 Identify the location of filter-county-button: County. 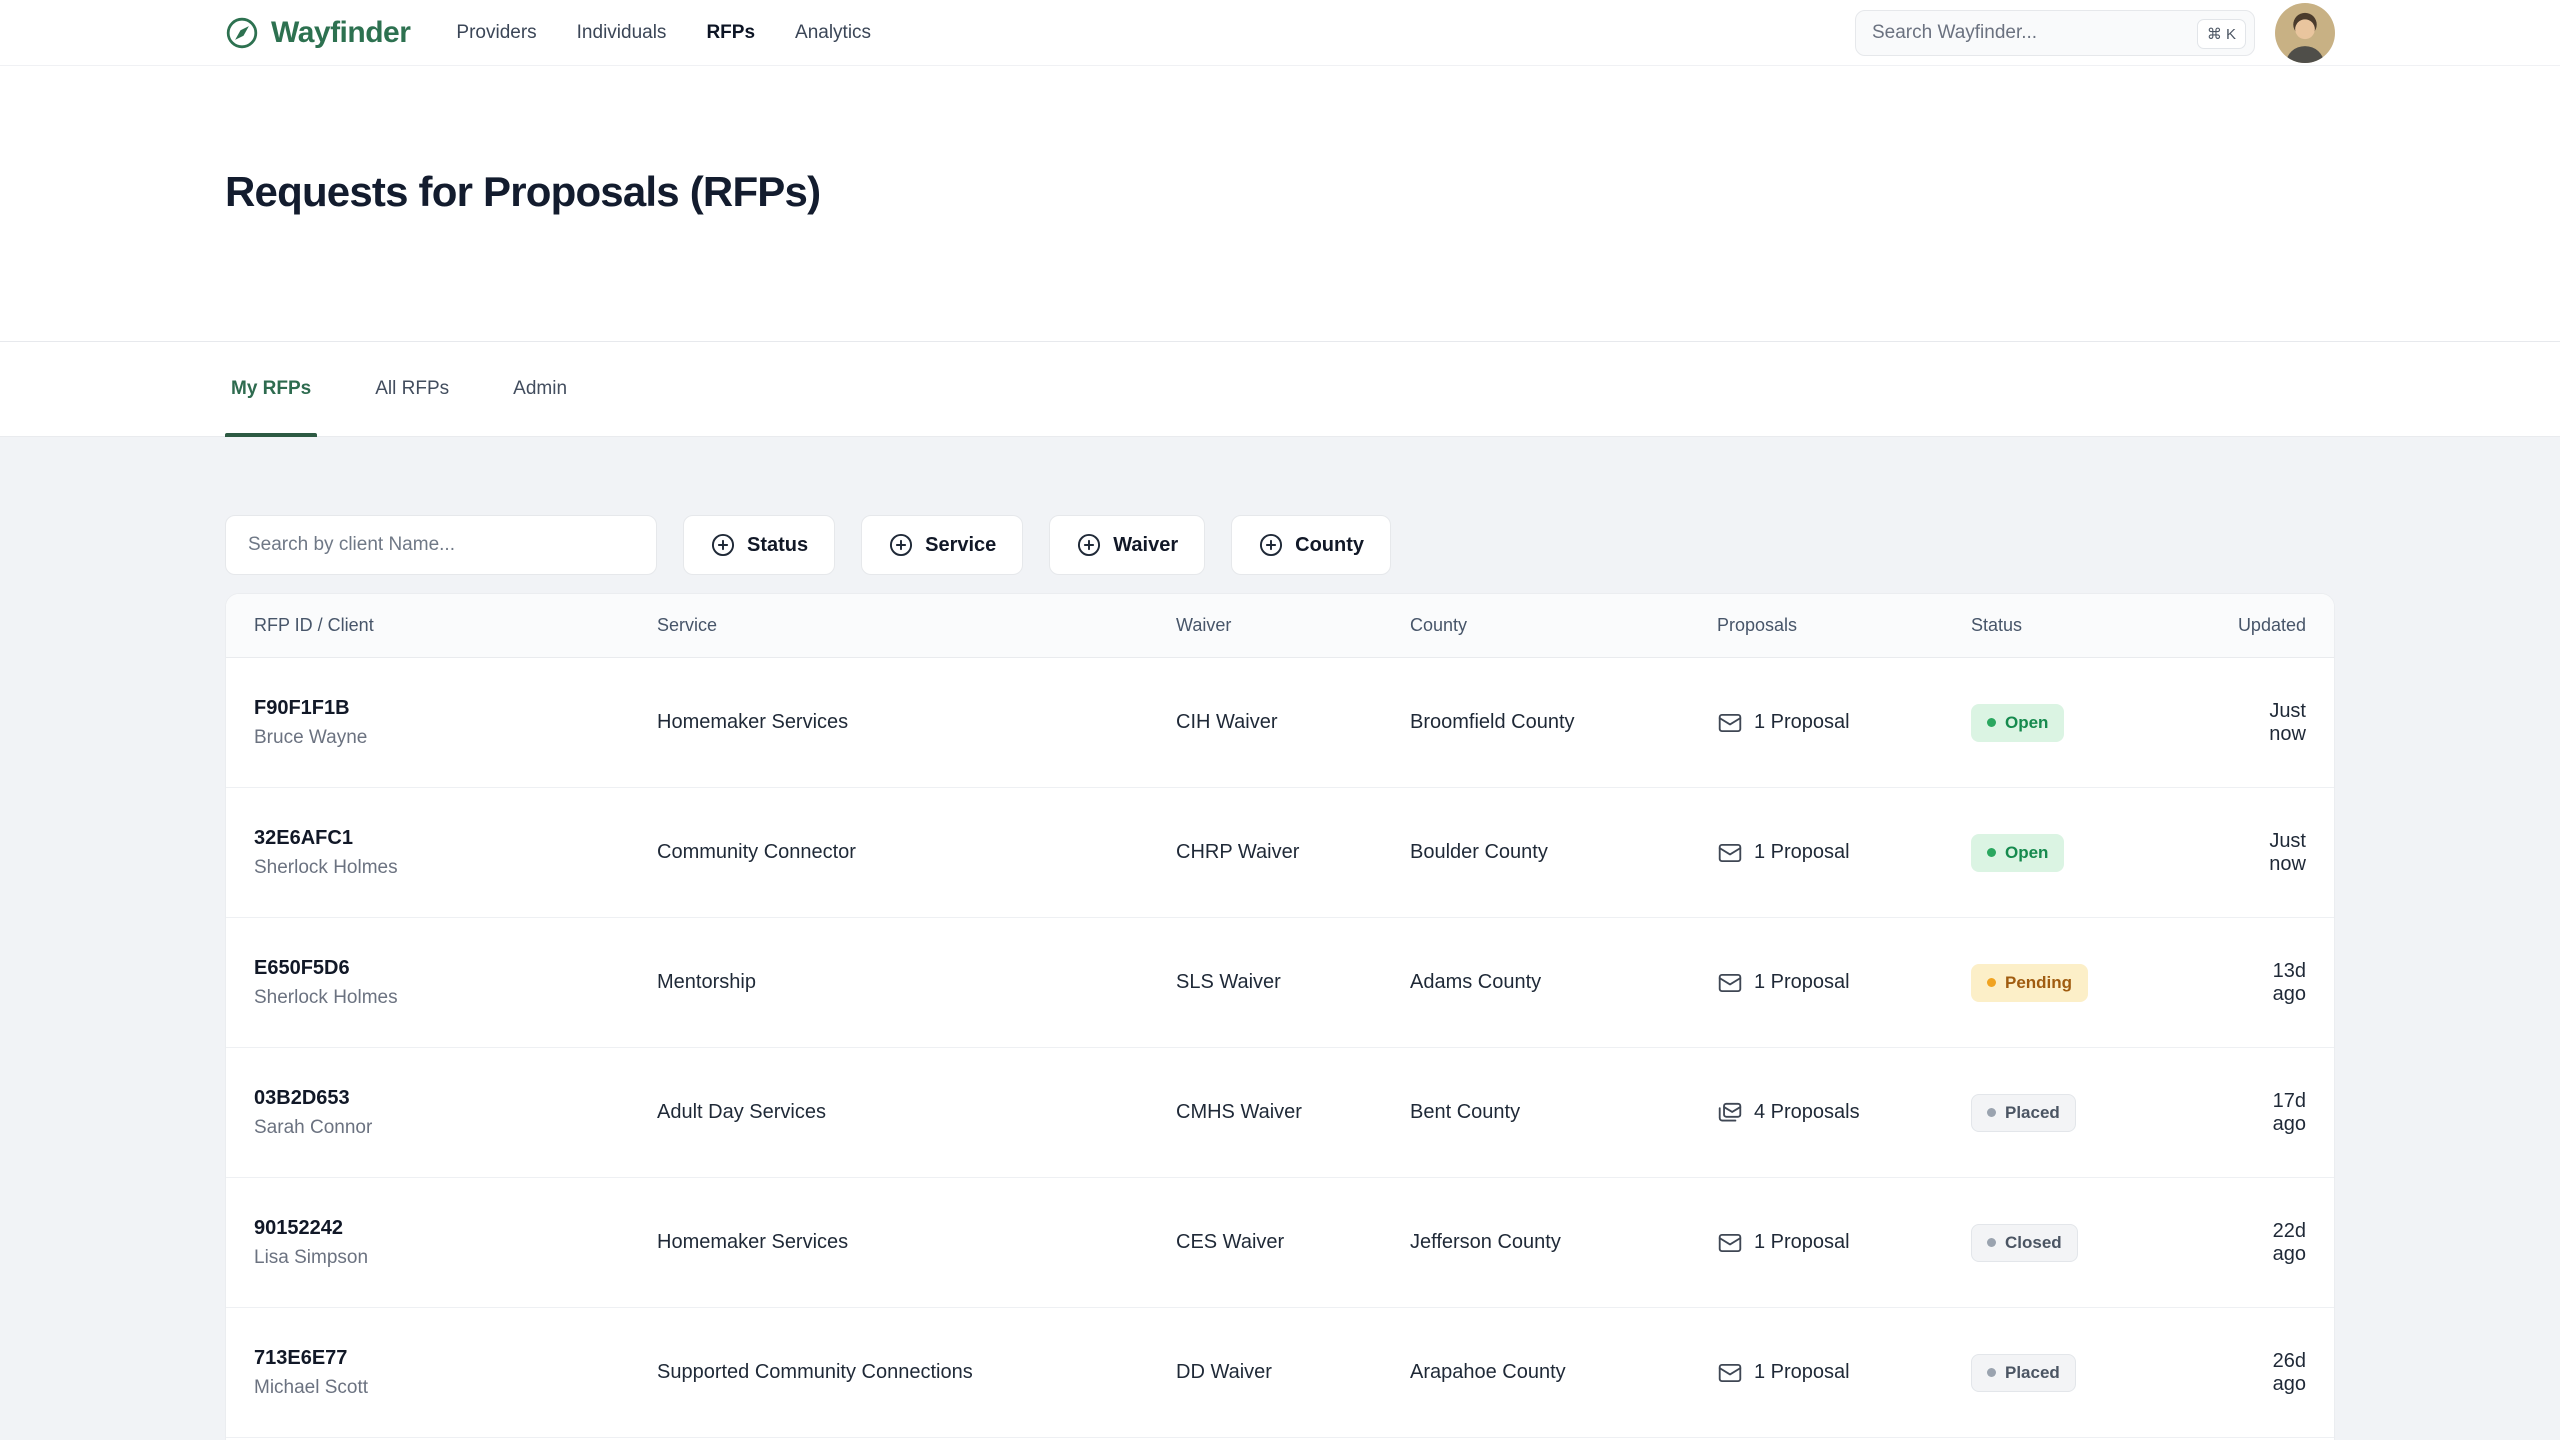
(1311, 545).